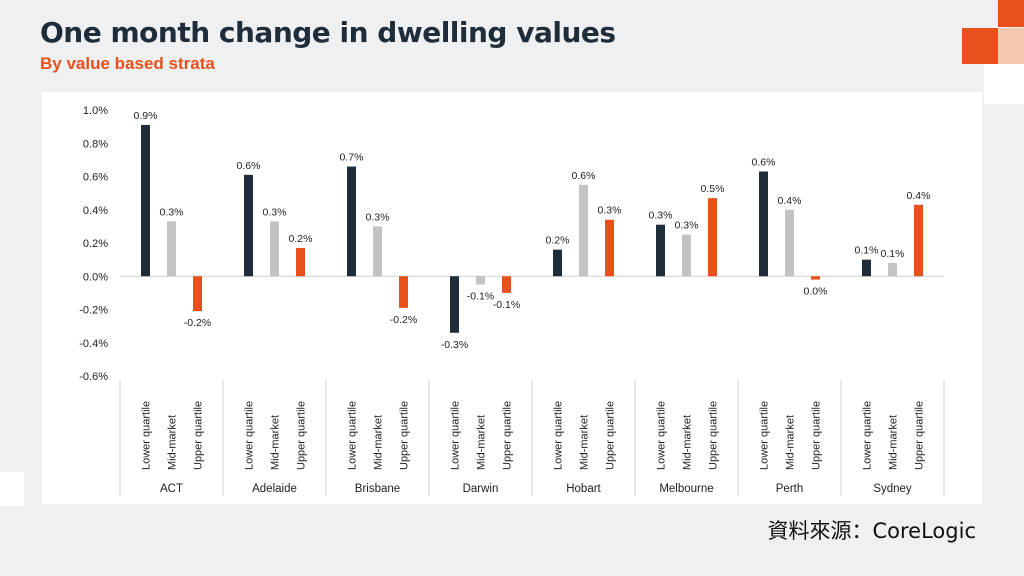 The image size is (1024, 576). What do you see at coordinates (93, 377) in the screenshot?
I see `y-tick-label: -0.6%` at bounding box center [93, 377].